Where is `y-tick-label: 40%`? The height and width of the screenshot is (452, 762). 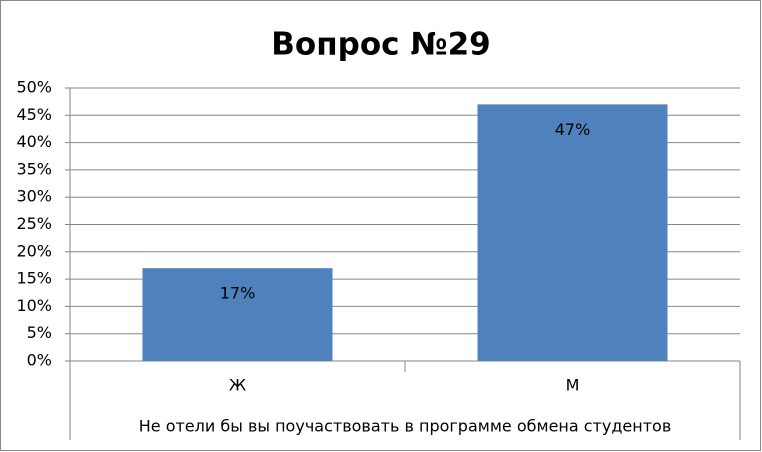 y-tick-label: 40% is located at coordinates (34, 141).